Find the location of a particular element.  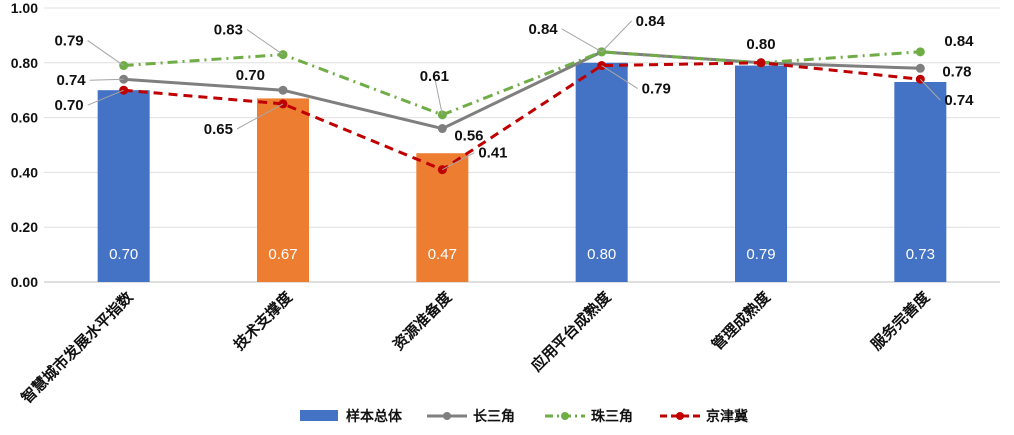

y-tick-label: 1.00 is located at coordinates (24, 8).